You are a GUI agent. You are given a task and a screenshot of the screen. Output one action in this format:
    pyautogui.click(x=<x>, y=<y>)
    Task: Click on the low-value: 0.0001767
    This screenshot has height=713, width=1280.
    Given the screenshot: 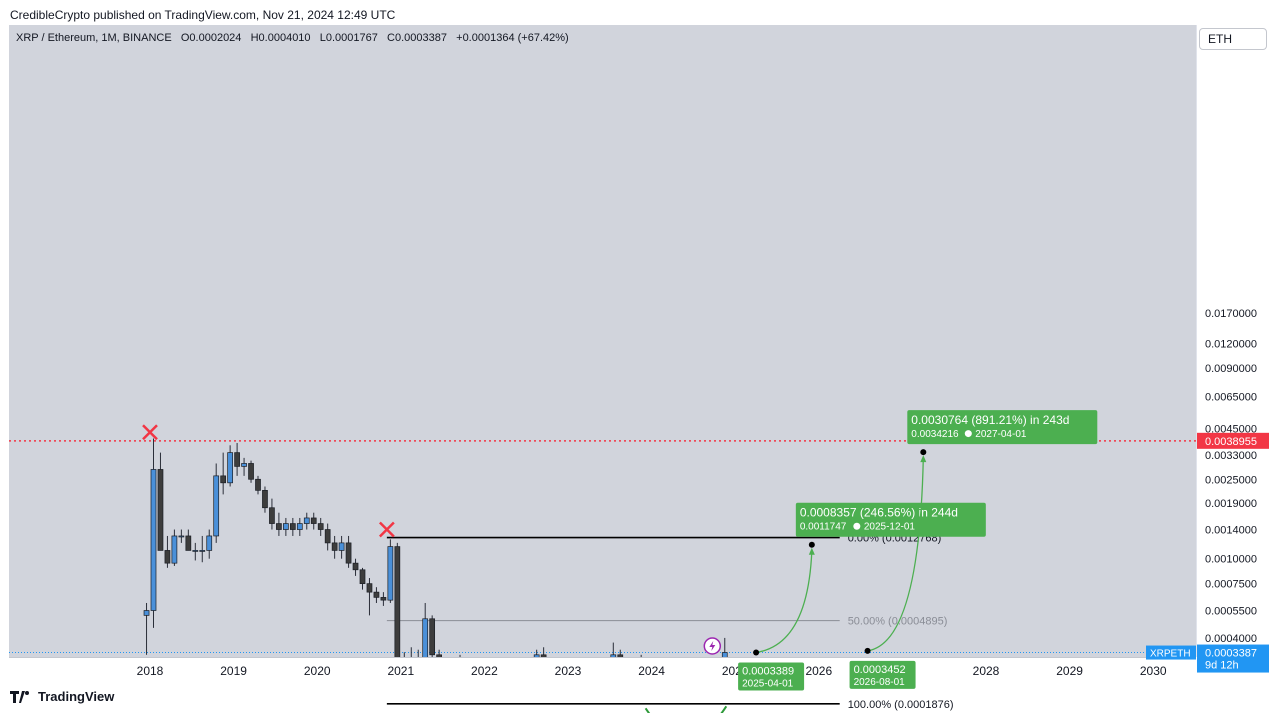 What is the action you would take?
    pyautogui.click(x=351, y=38)
    